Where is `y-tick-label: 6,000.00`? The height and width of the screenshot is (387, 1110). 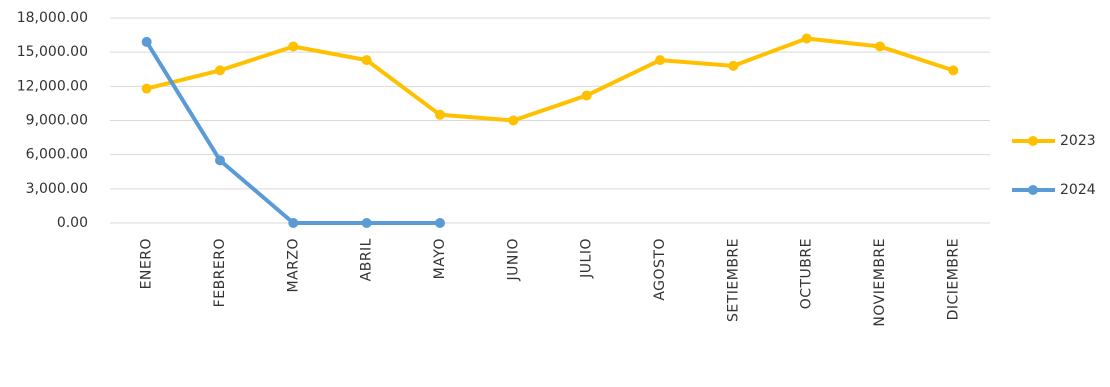
y-tick-label: 6,000.00 is located at coordinates (57, 155).